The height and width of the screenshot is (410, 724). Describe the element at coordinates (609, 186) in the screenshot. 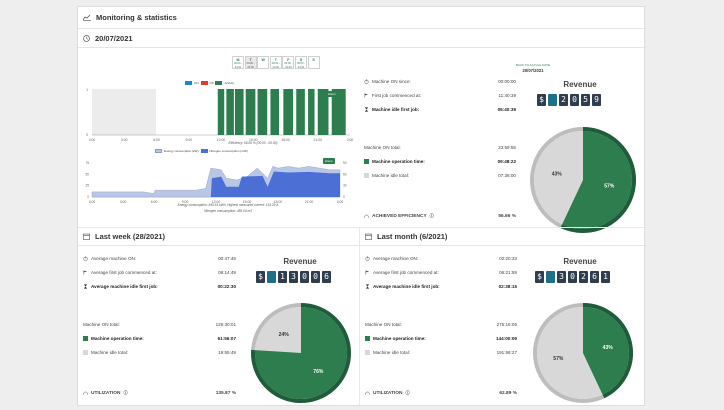

I see `pie-label-operation: 57%` at that location.